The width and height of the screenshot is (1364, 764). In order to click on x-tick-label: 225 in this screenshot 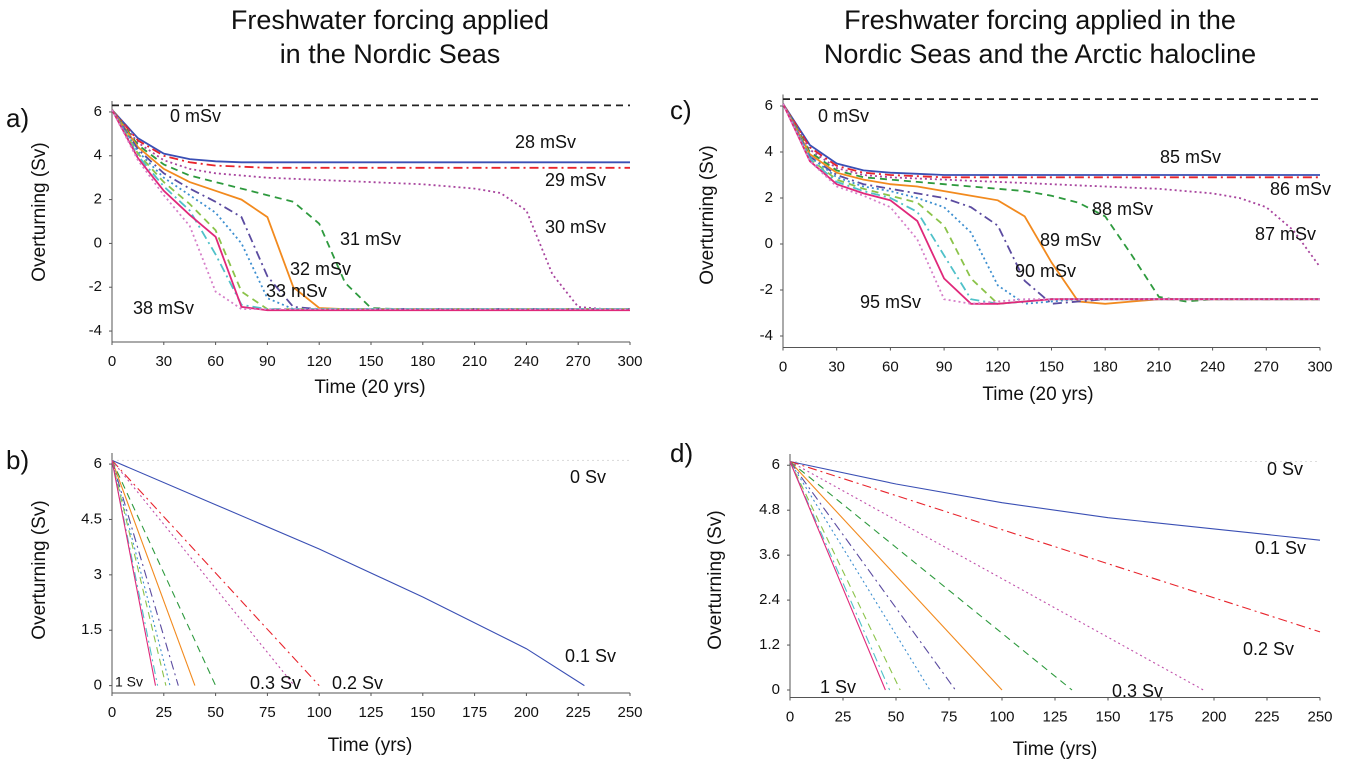, I will do `click(578, 712)`.